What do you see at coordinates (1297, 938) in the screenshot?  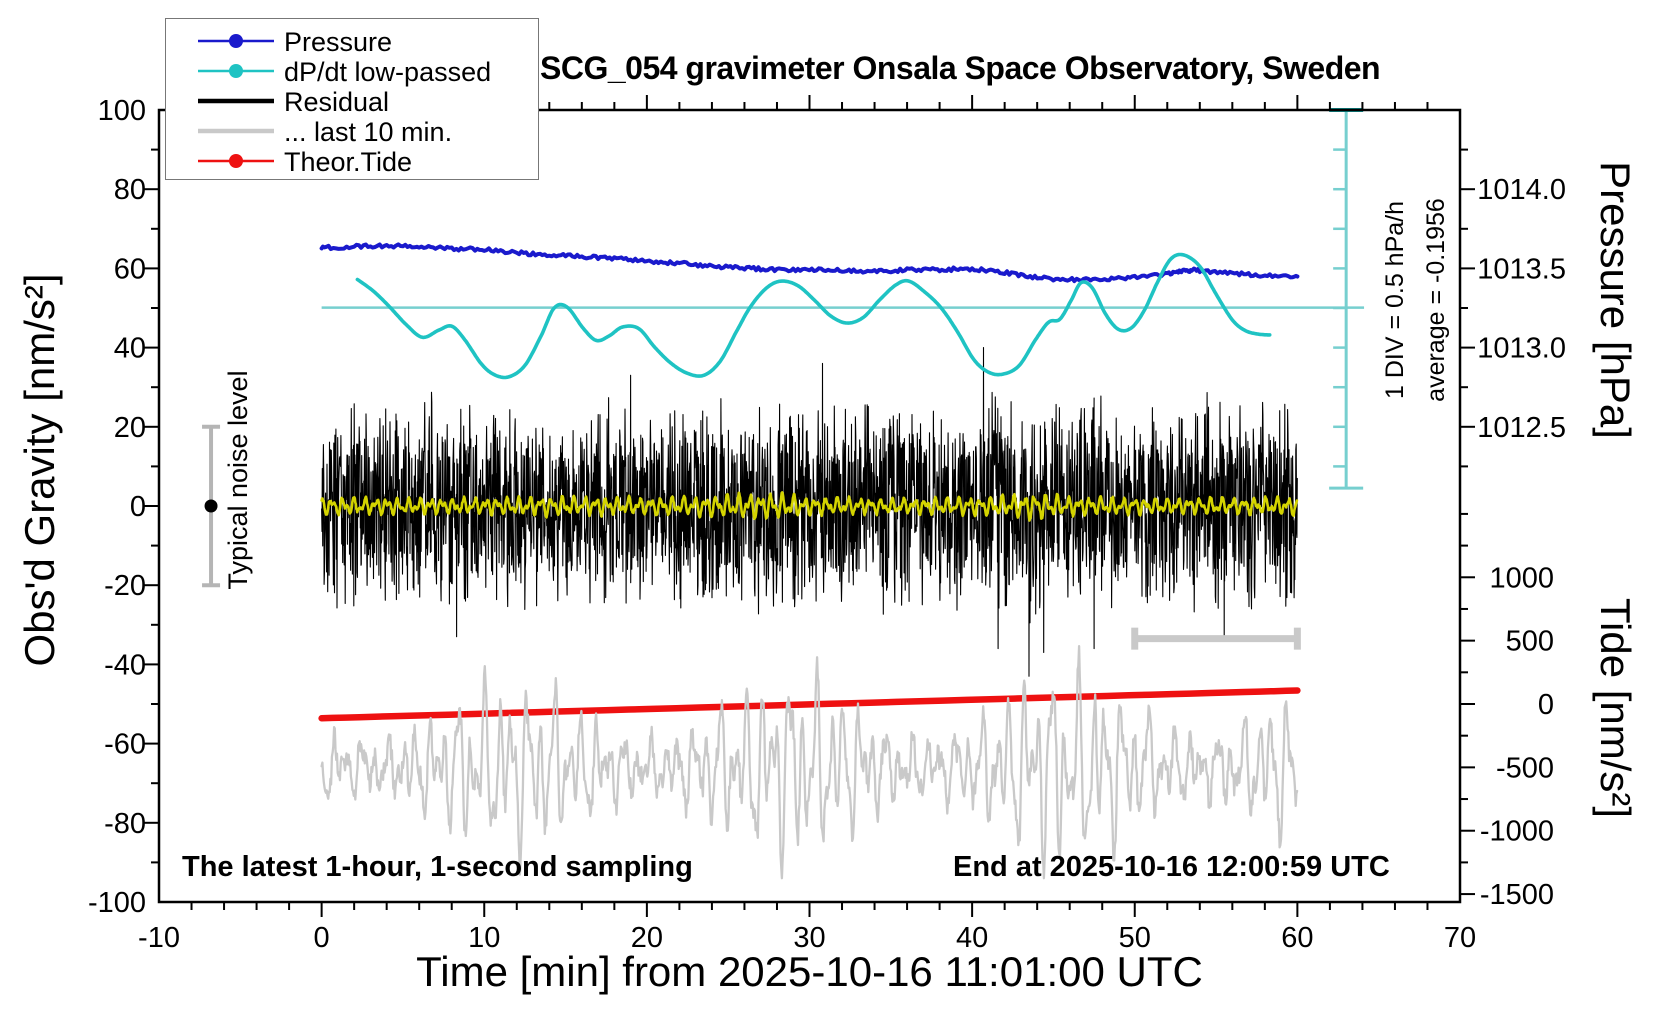 I see `x-tick-label: 60` at bounding box center [1297, 938].